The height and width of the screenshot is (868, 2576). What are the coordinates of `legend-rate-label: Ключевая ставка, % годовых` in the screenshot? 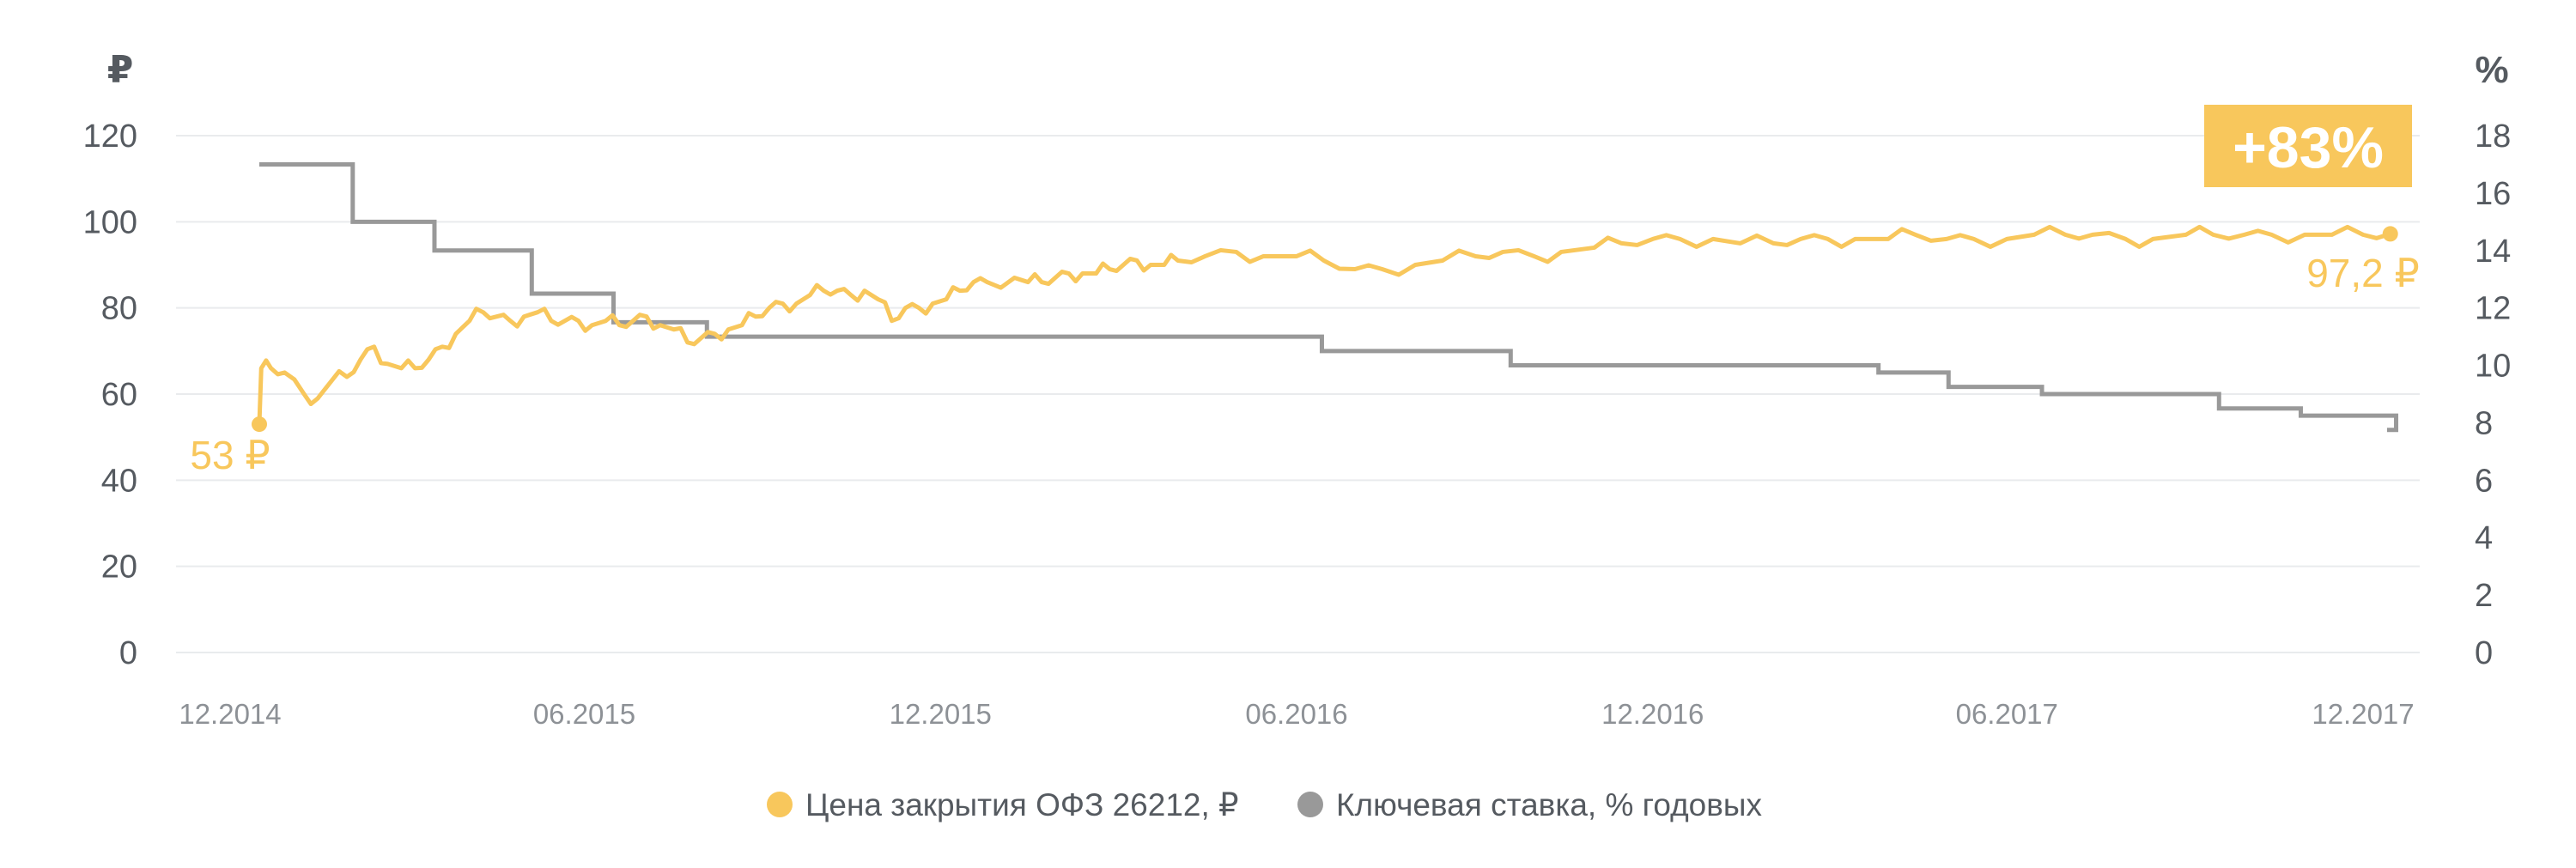 It's located at (1550, 804).